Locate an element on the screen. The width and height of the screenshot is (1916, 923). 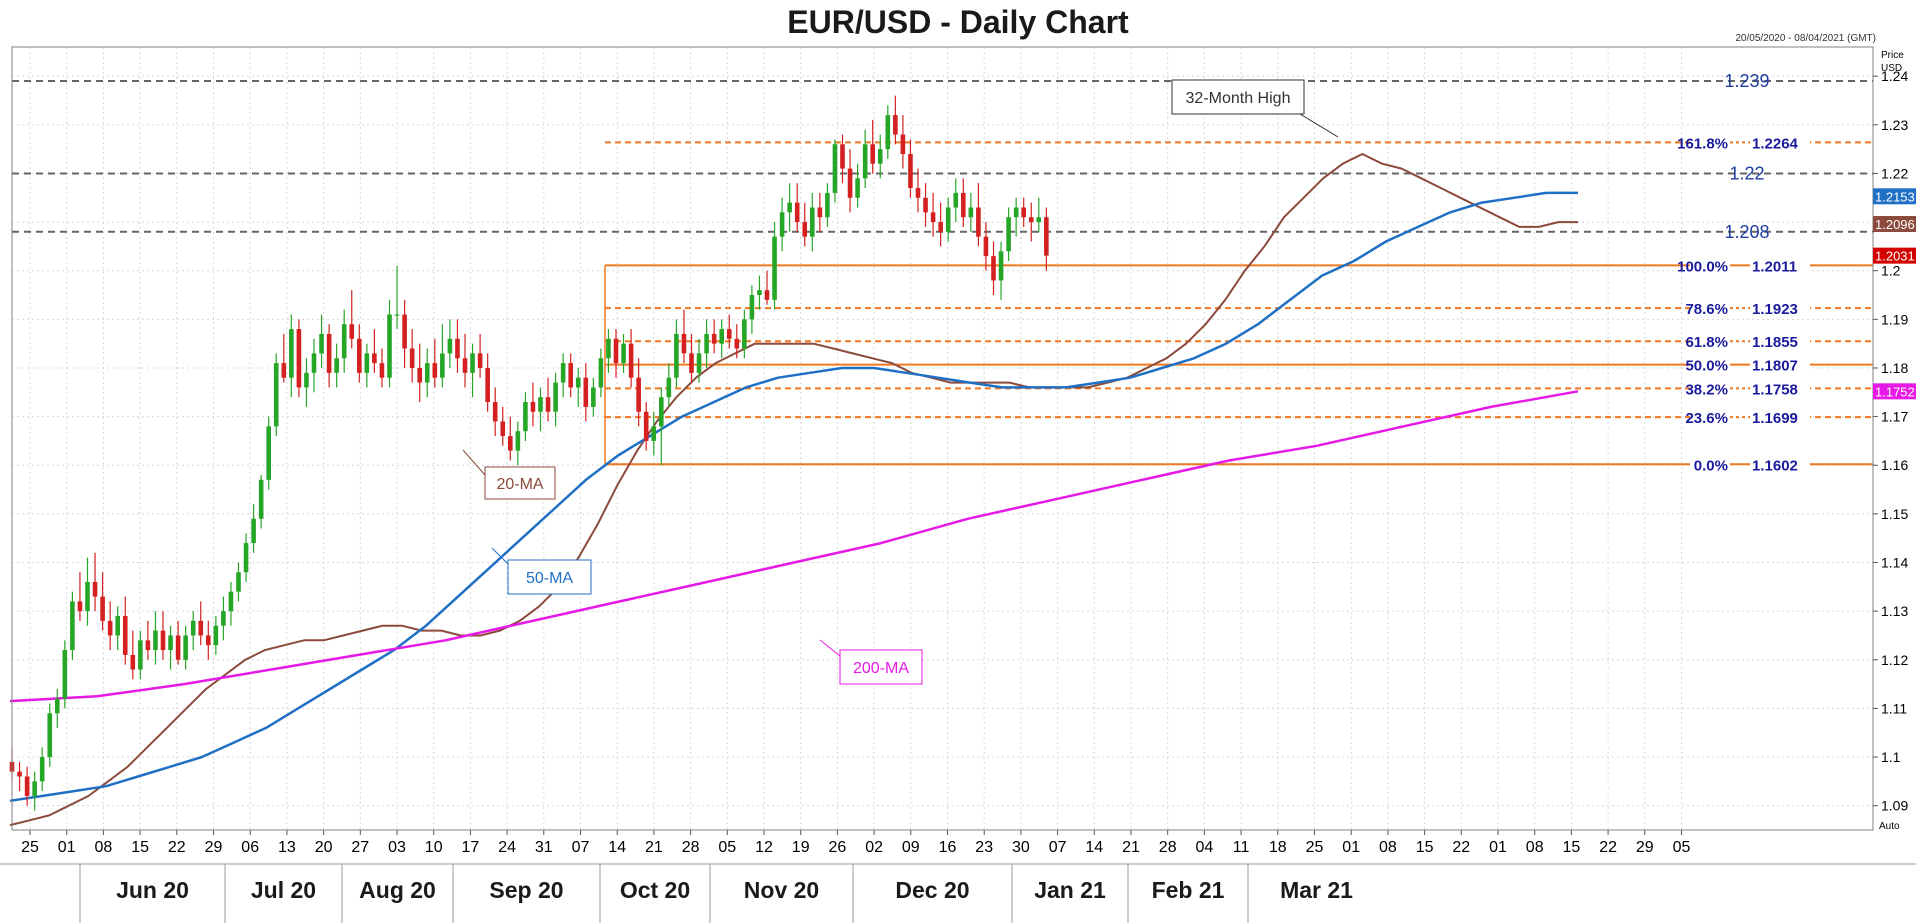
y-tick-label: 1.2 is located at coordinates (1891, 271).